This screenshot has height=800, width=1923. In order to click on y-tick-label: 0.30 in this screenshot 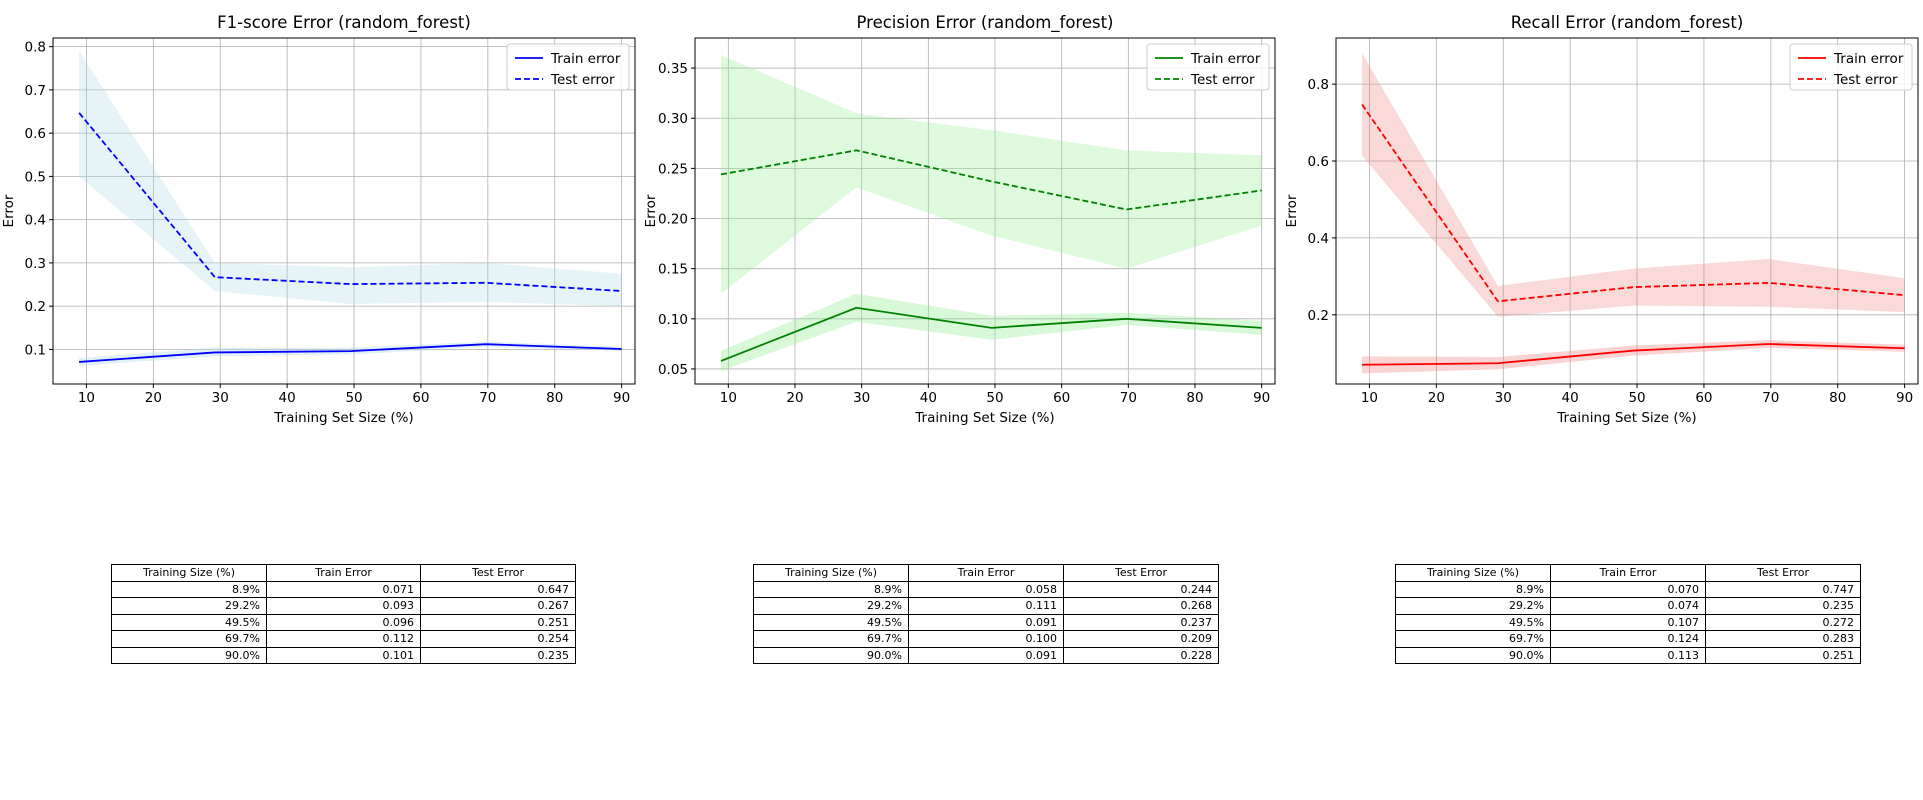, I will do `click(673, 119)`.